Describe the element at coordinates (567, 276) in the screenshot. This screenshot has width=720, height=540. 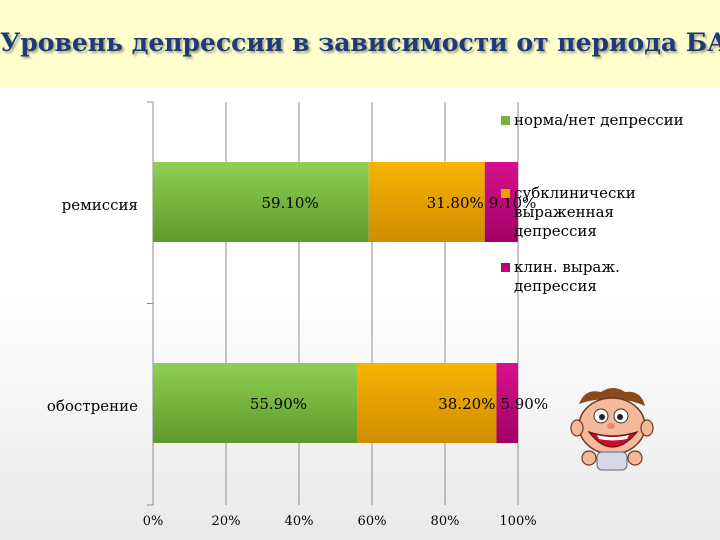
I see `legend-label: клин. выраж. депрессия` at that location.